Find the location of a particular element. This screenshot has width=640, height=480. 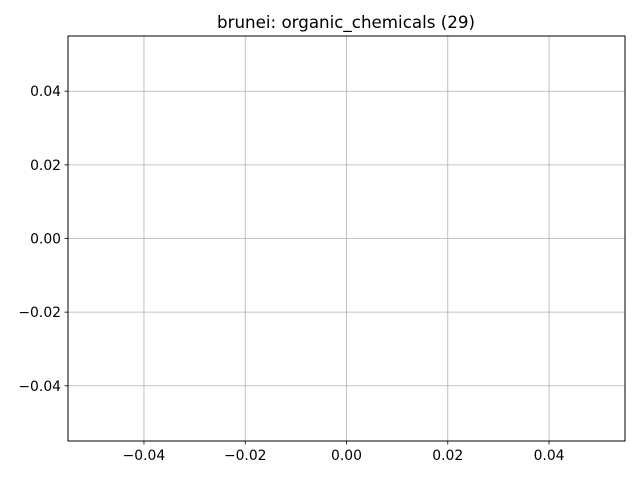

y-tick-label: 0.04 is located at coordinates (45, 92).